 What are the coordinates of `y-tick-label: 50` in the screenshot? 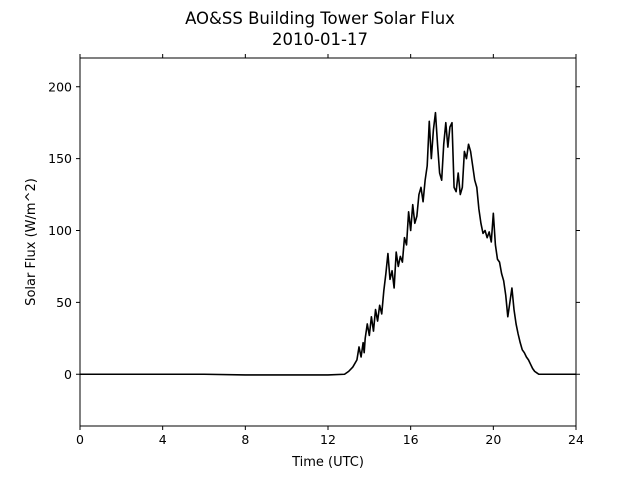 It's located at (64, 302).